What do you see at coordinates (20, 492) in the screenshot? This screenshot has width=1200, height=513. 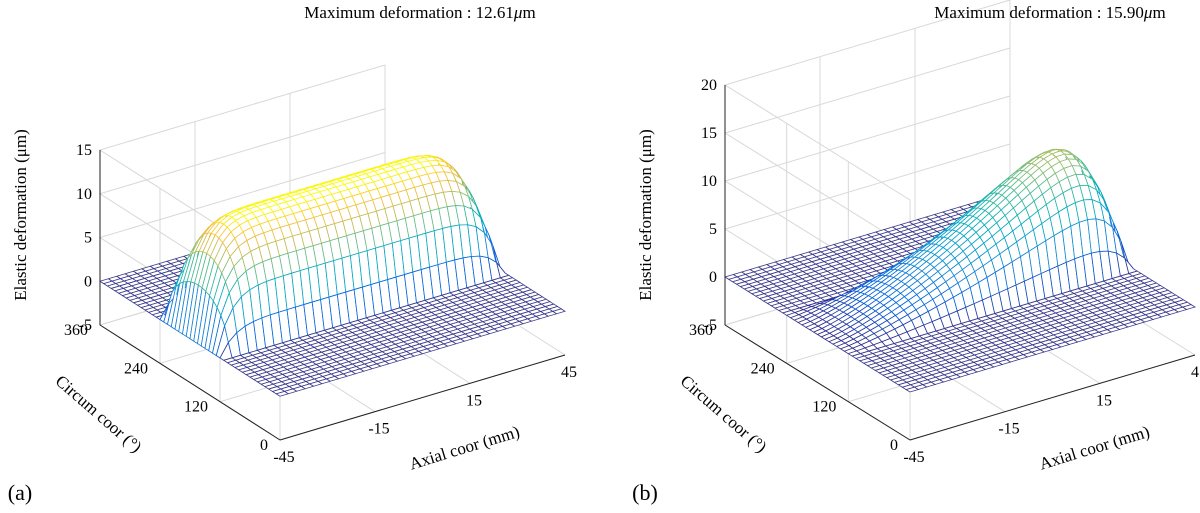 I see `panel-label: (a)` at bounding box center [20, 492].